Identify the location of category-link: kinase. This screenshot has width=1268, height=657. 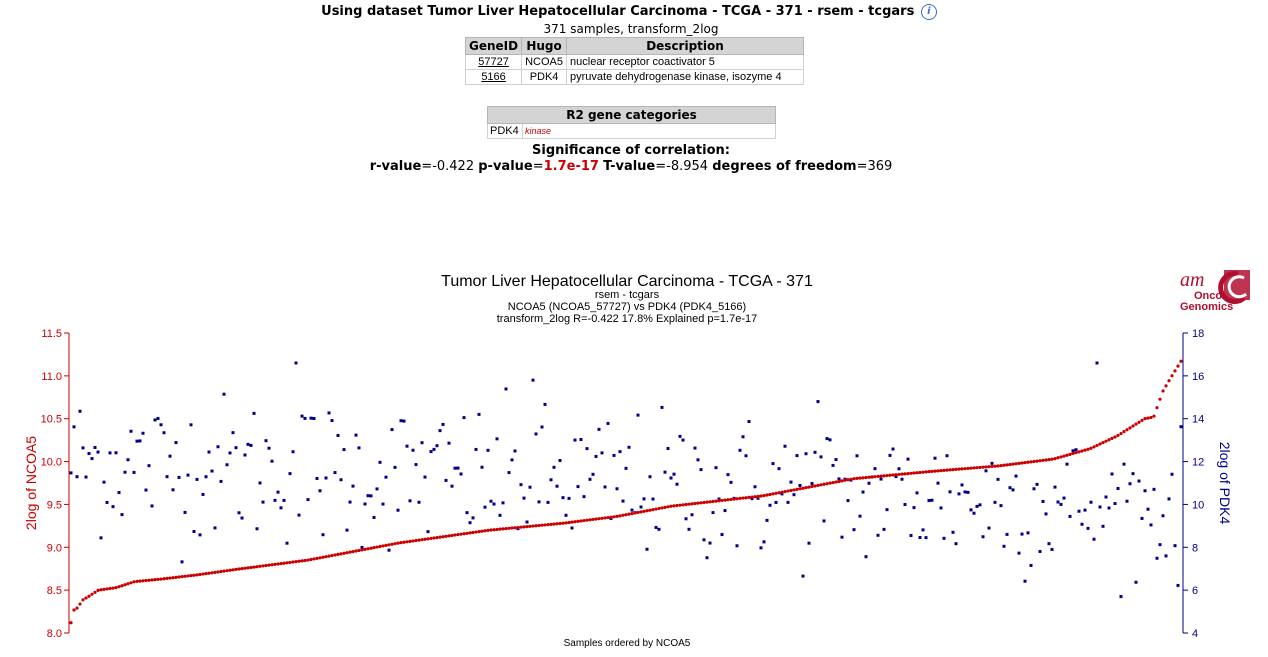
(649, 131).